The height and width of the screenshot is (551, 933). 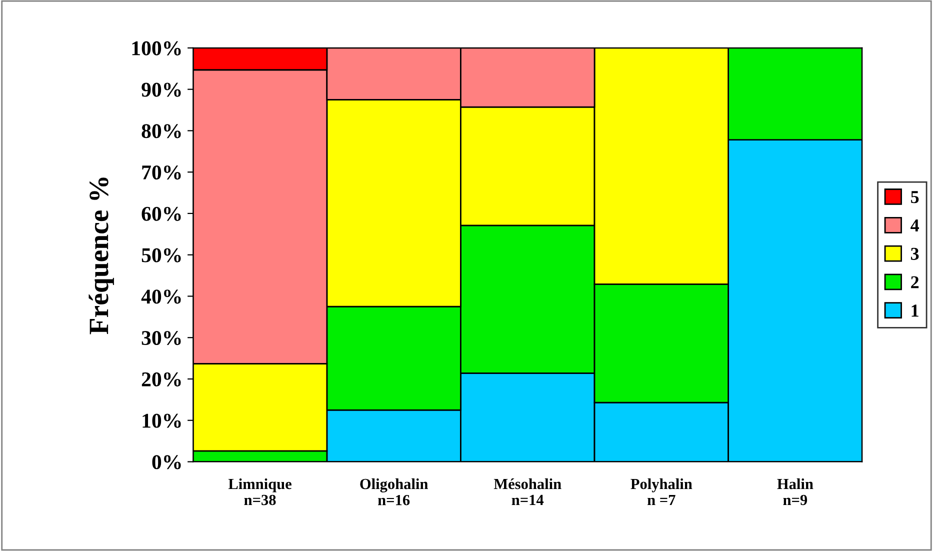 What do you see at coordinates (528, 491) in the screenshot?
I see `x-tick-label: Mésohalin n=14` at bounding box center [528, 491].